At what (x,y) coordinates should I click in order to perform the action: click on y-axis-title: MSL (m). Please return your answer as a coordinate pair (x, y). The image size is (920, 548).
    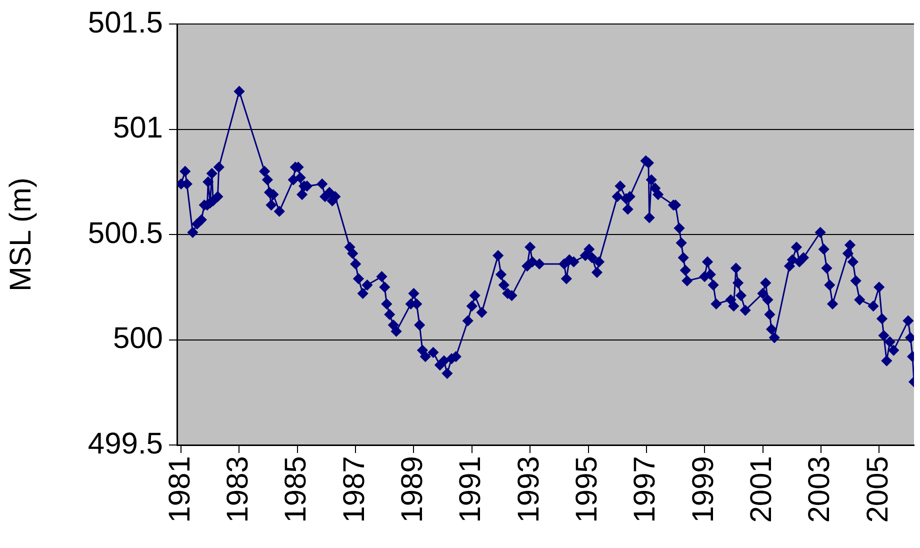
    Looking at the image, I should click on (21, 235).